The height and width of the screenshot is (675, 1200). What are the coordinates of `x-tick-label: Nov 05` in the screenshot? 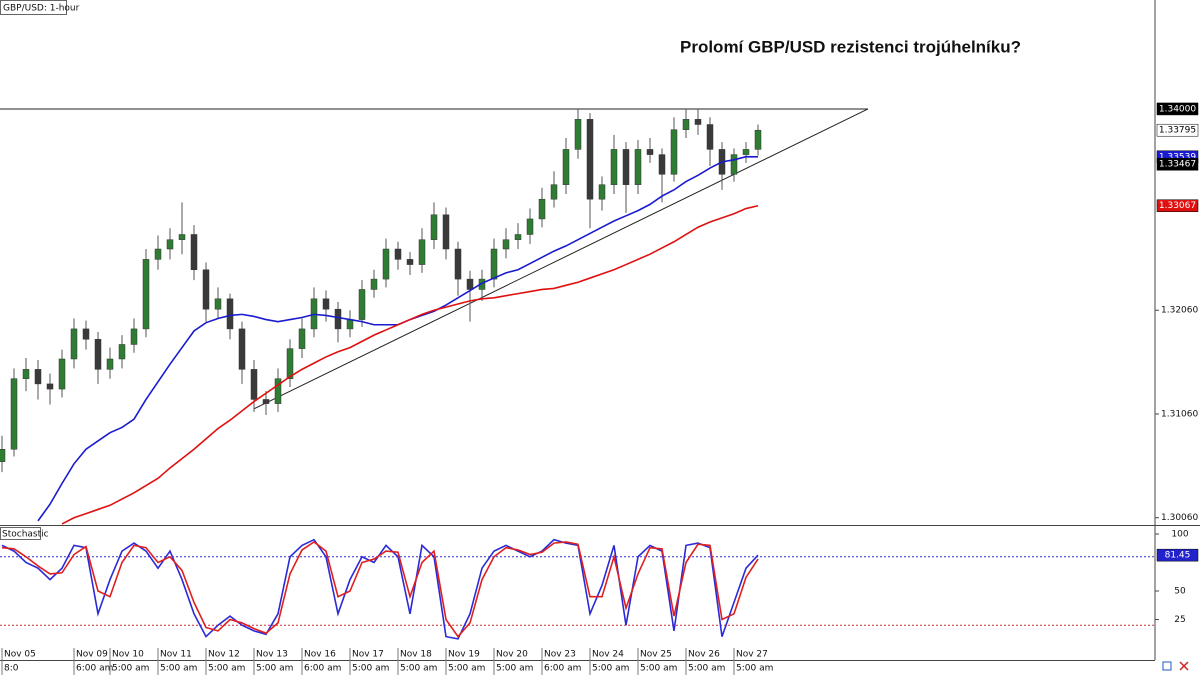 It's located at (20, 655).